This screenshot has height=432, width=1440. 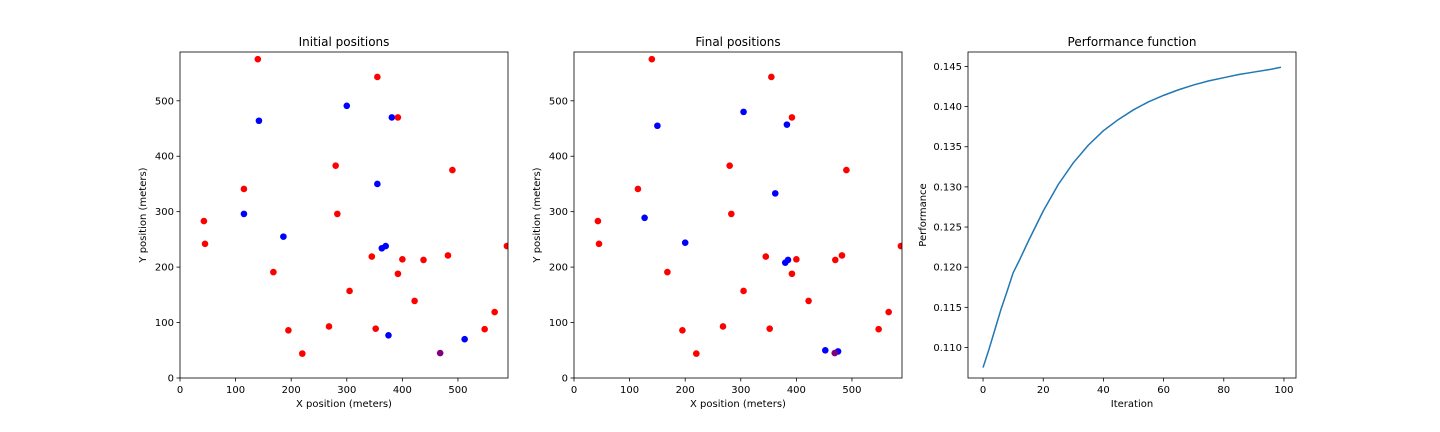 I want to click on x-tick-label: 100, so click(x=235, y=390).